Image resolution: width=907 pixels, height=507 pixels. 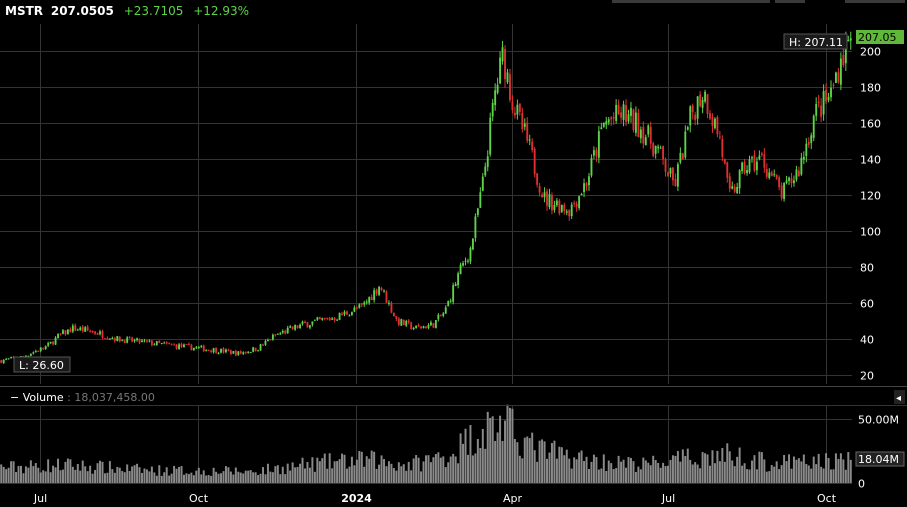 I want to click on high-label-box, so click(x=815, y=41).